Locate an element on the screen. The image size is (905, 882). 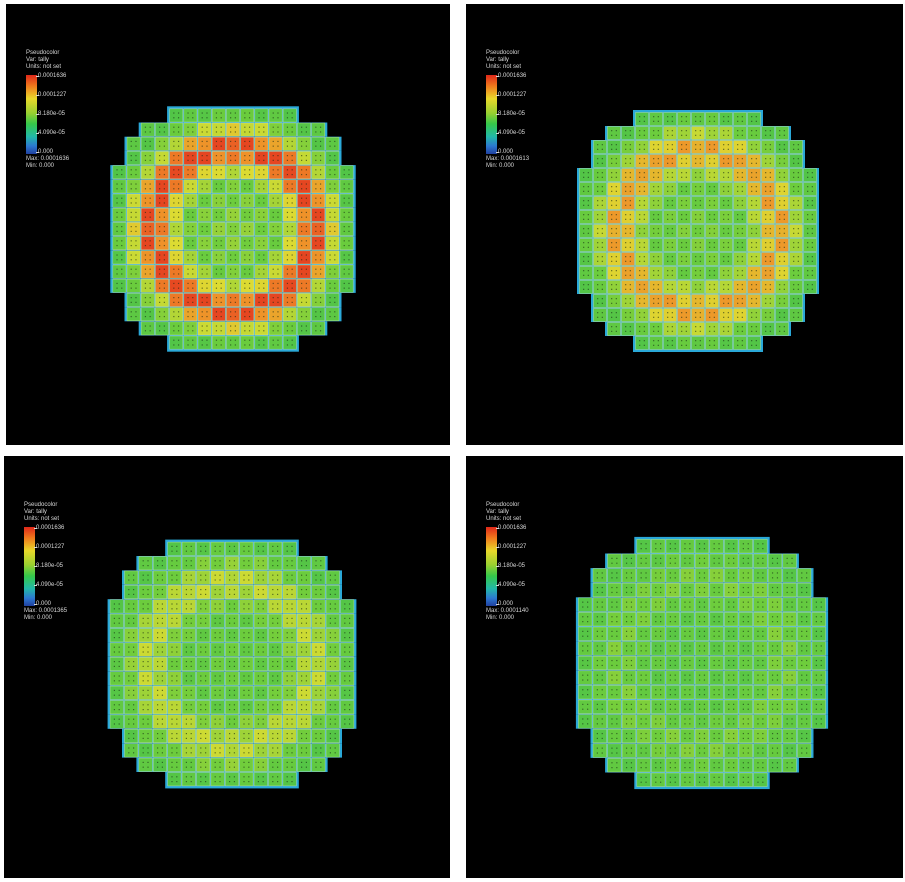
tick-label: 8.180e-05 is located at coordinates (50, 114).